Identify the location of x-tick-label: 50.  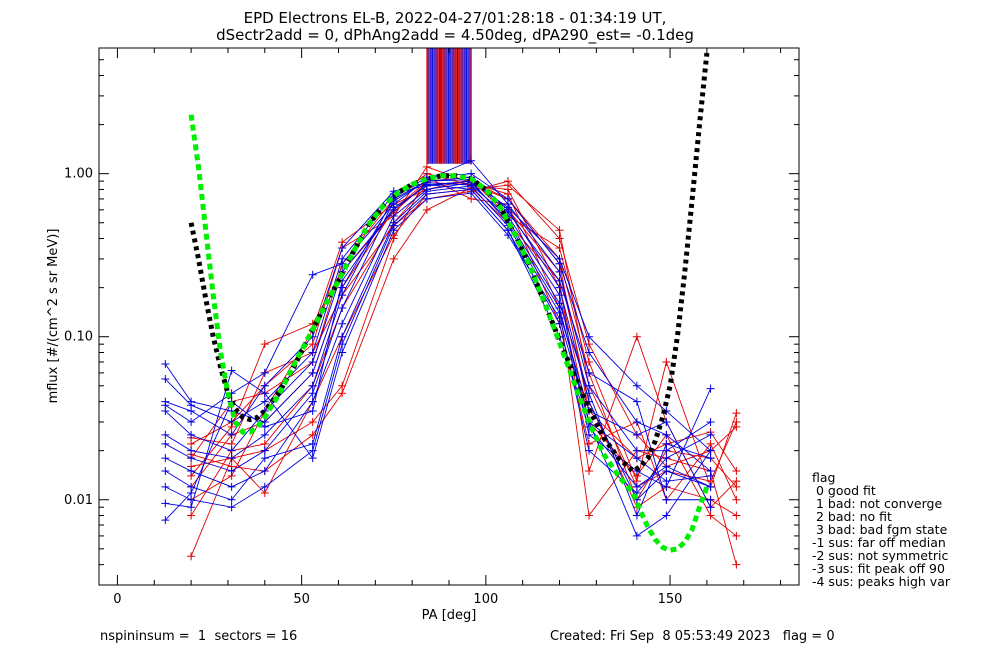
(301, 599).